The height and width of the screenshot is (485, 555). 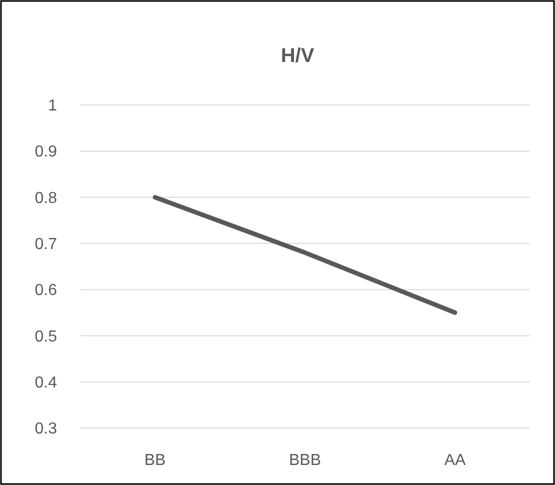 I want to click on y-tick-label: 0.6, so click(x=46, y=291).